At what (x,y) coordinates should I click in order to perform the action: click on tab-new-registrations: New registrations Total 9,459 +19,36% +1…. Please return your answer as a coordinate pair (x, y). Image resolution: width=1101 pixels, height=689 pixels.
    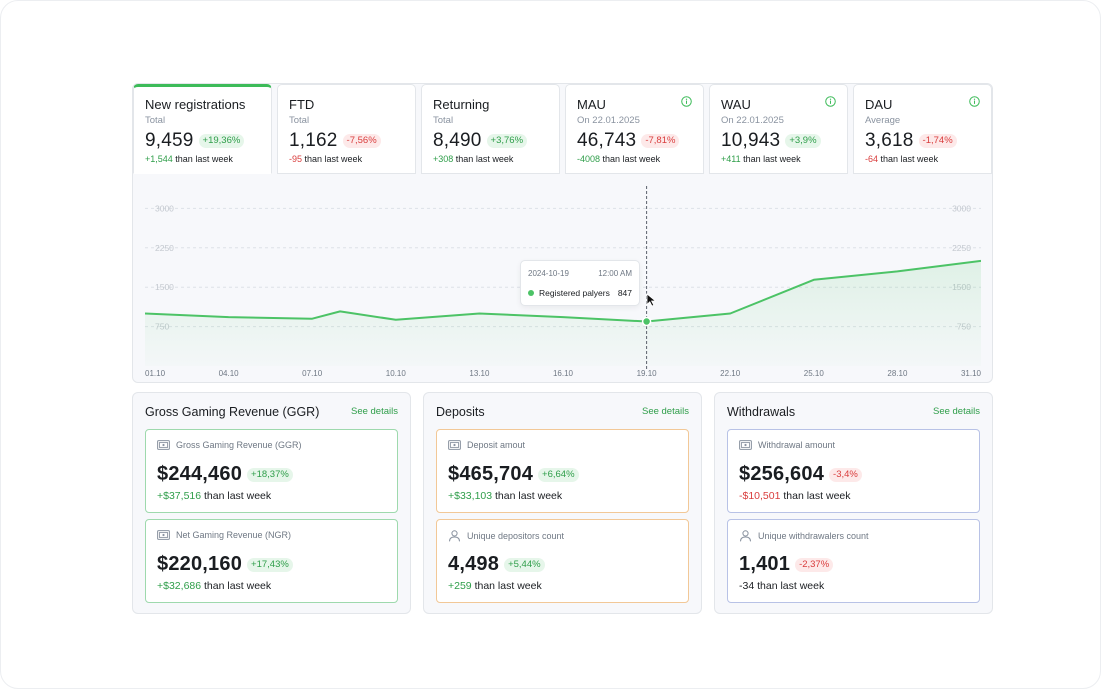
    Looking at the image, I should click on (202, 129).